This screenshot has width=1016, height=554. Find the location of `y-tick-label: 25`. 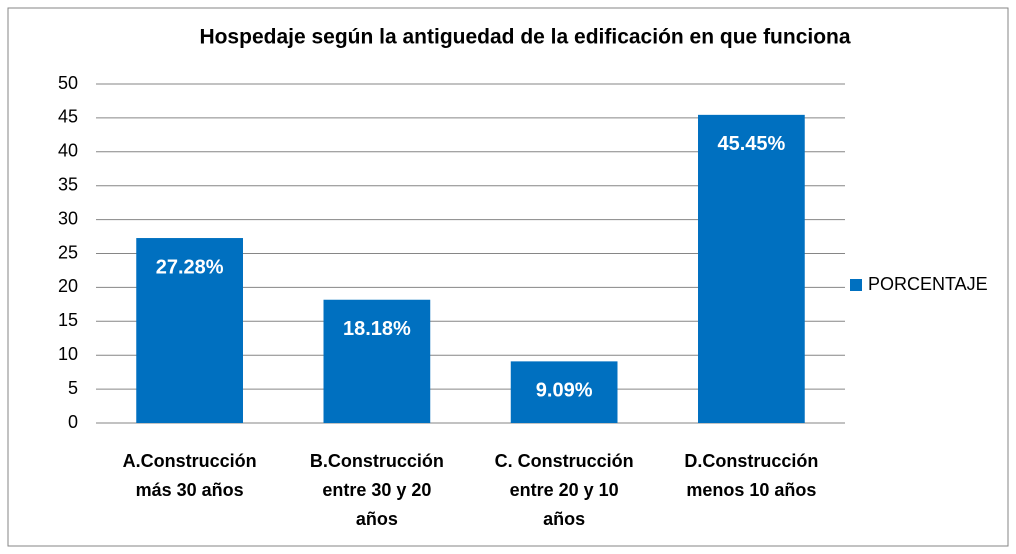

y-tick-label: 25 is located at coordinates (68, 252).